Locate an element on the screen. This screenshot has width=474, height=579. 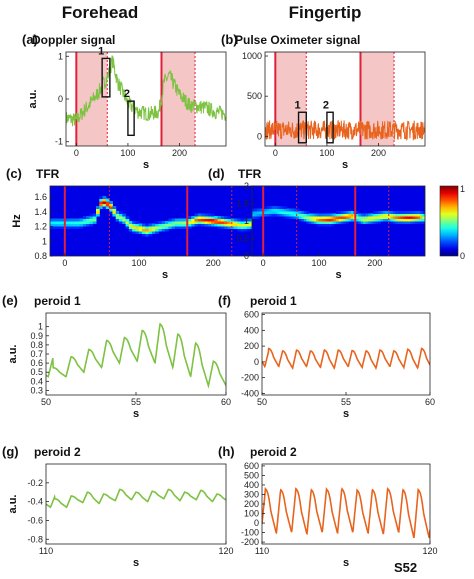
y-tick-label: 400 is located at coordinates (251, 330).